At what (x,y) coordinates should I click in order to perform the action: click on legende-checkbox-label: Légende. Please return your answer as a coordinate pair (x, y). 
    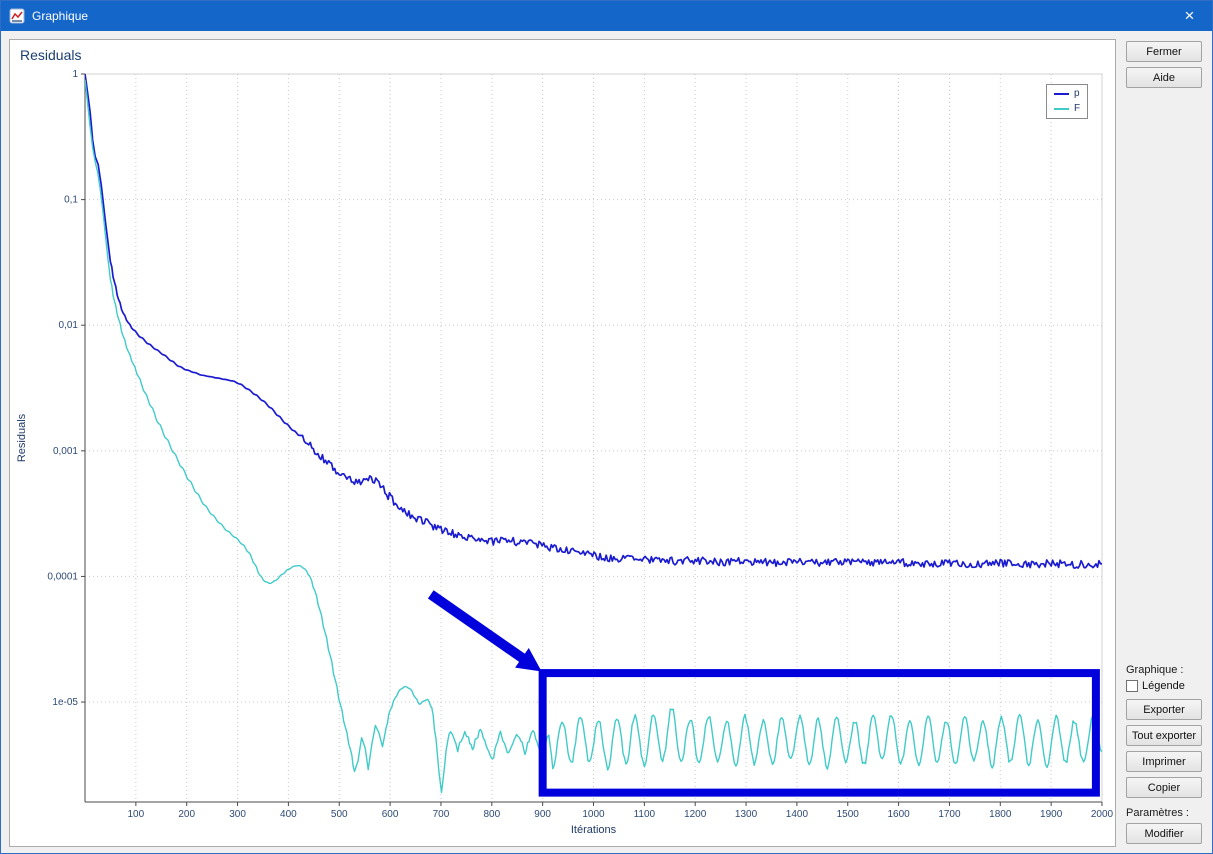
    Looking at the image, I should click on (1163, 686).